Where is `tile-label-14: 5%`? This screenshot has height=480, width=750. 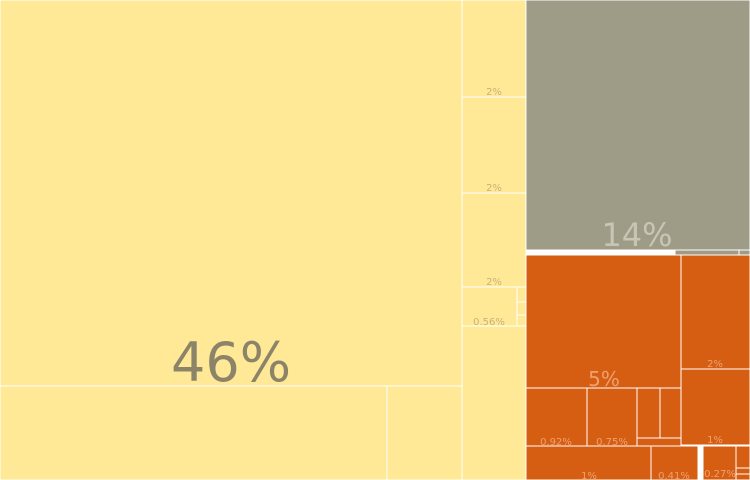 tile-label-14: 5% is located at coordinates (604, 379).